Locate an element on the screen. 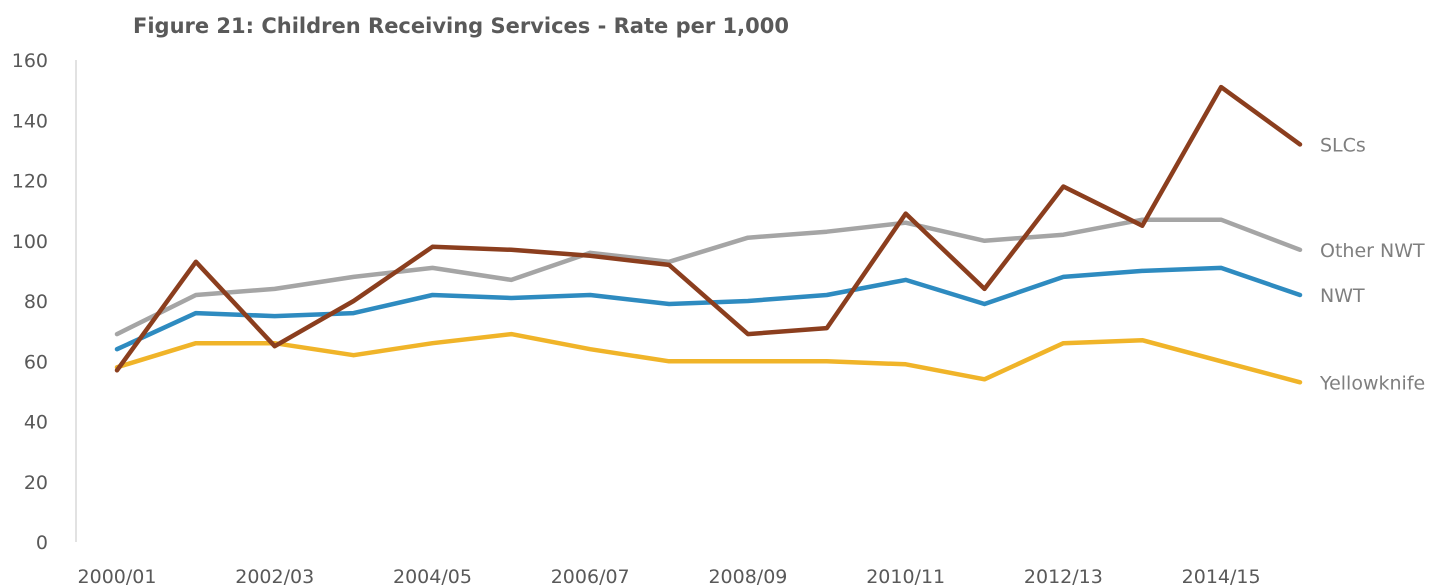  x-tick-label: 2002/03 is located at coordinates (274, 577).